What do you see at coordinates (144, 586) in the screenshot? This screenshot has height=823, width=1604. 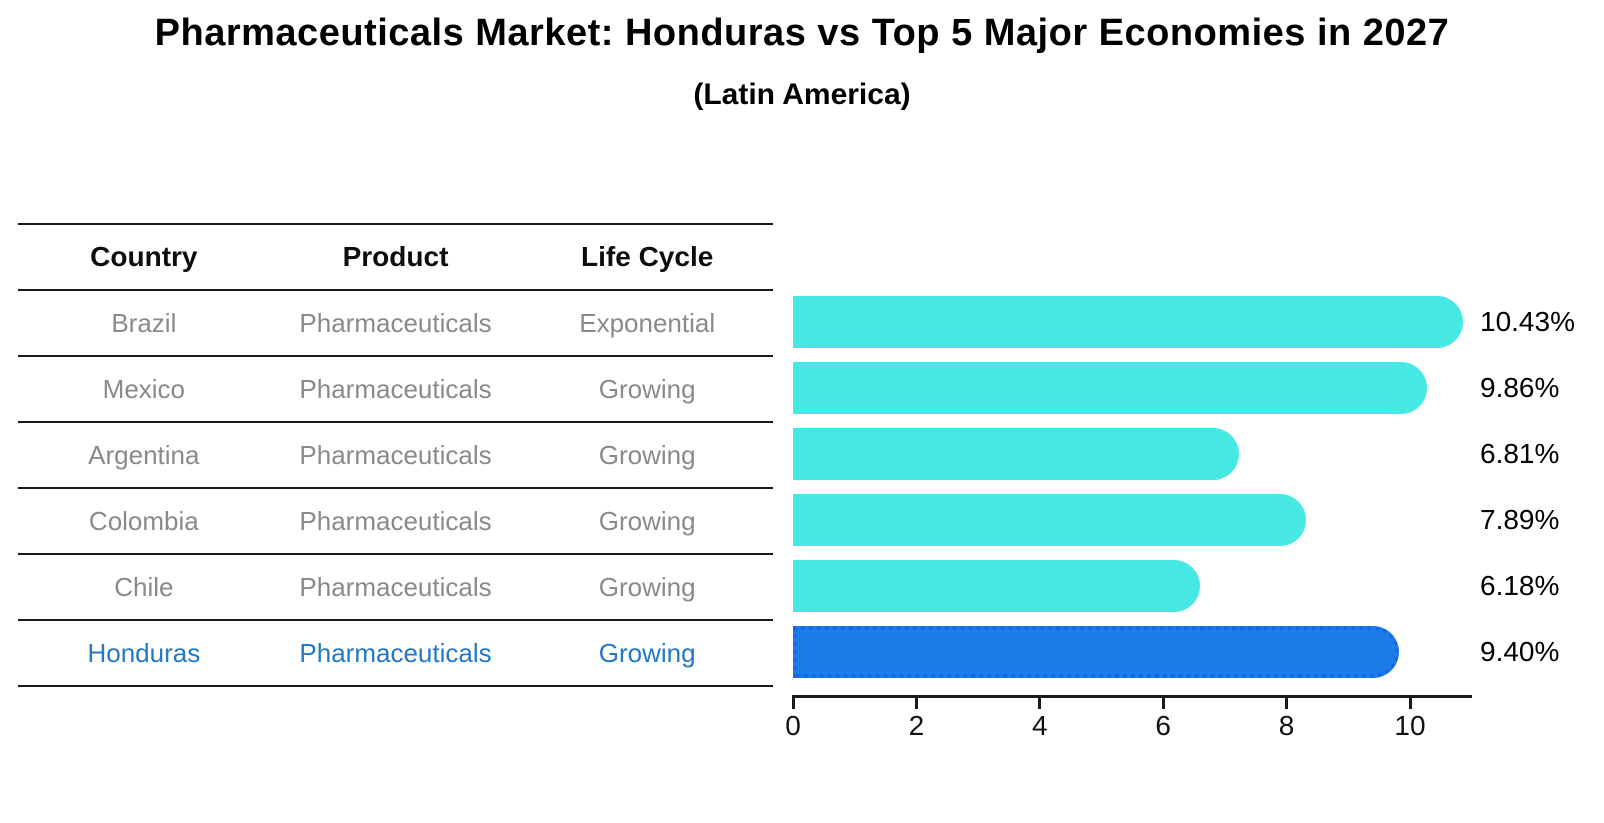 I see `table-cell-country: Chile` at bounding box center [144, 586].